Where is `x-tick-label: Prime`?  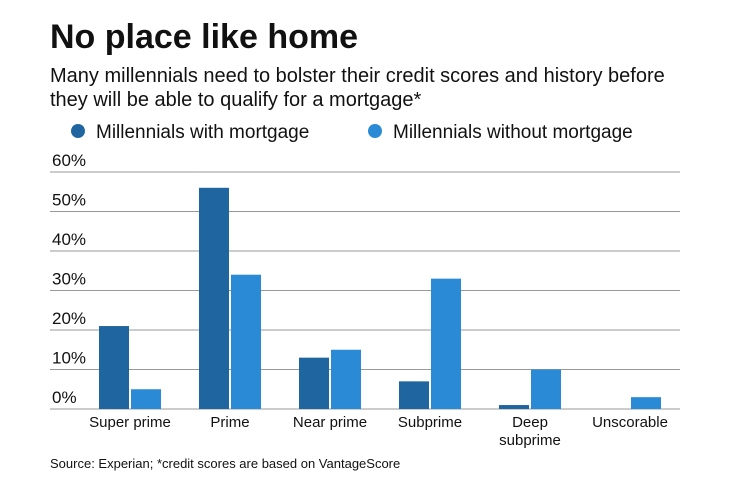 x-tick-label: Prime is located at coordinates (230, 422).